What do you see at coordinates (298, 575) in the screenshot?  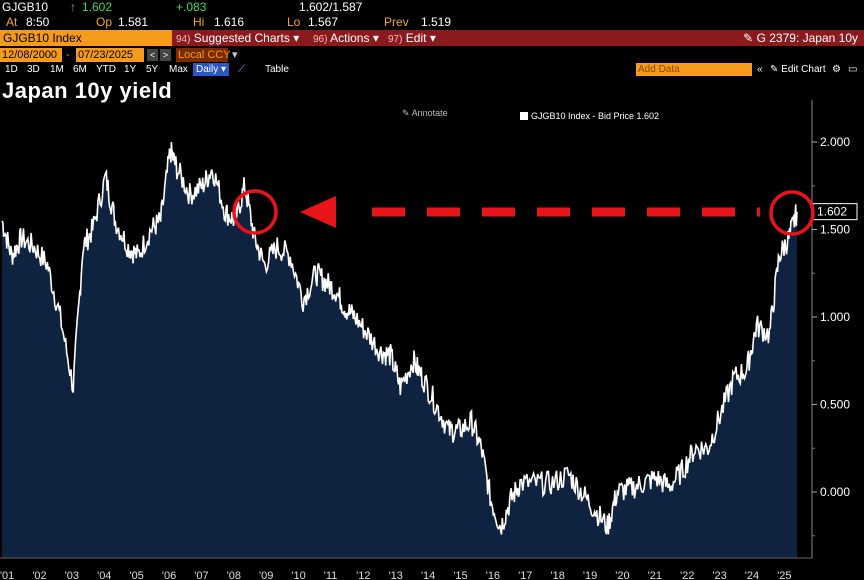 I see `x-tick-label: '10` at bounding box center [298, 575].